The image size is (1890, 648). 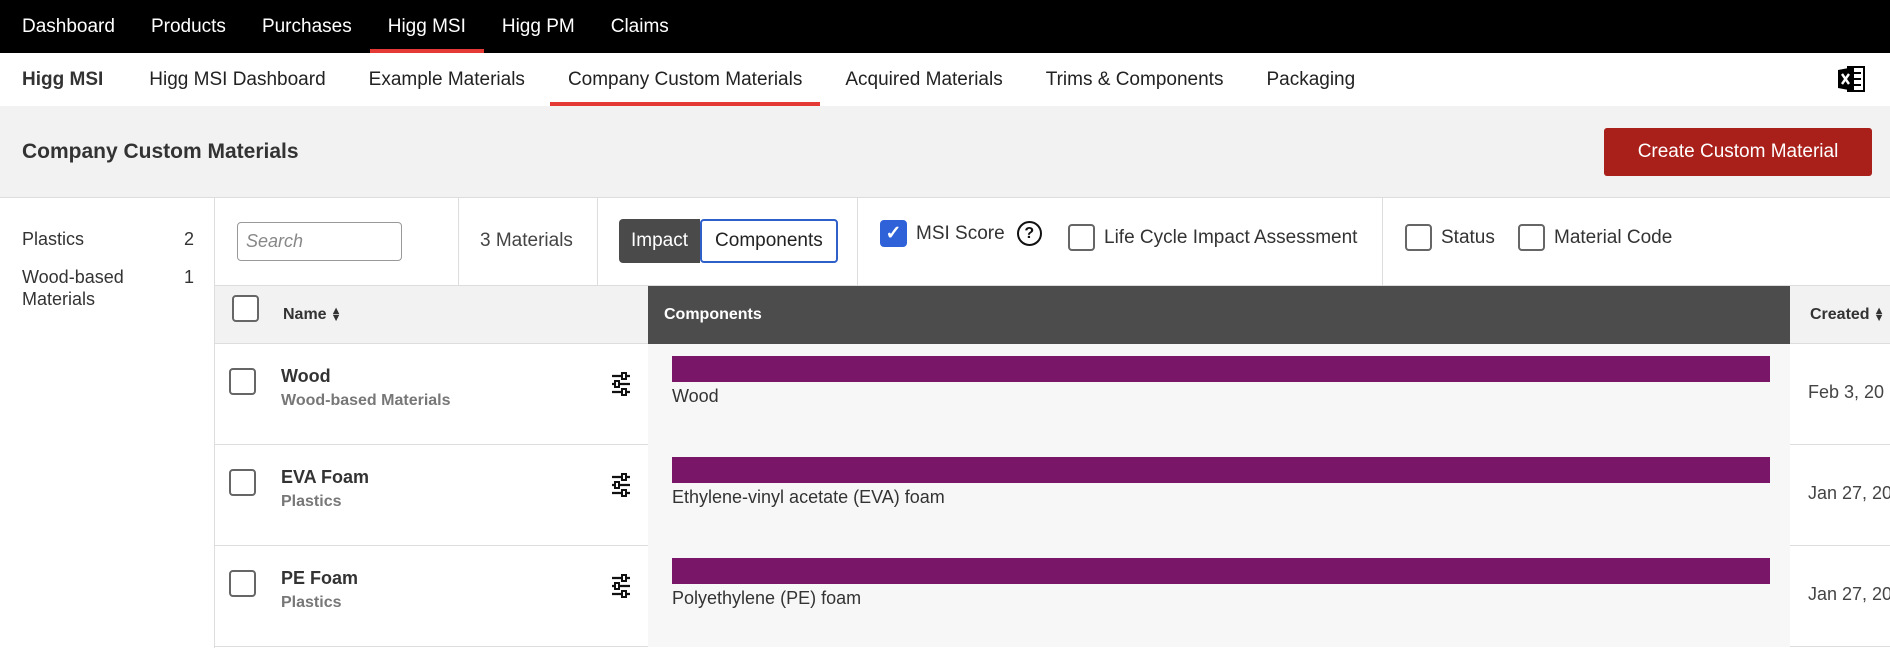 What do you see at coordinates (320, 578) in the screenshot?
I see `material-name: PE Foam` at bounding box center [320, 578].